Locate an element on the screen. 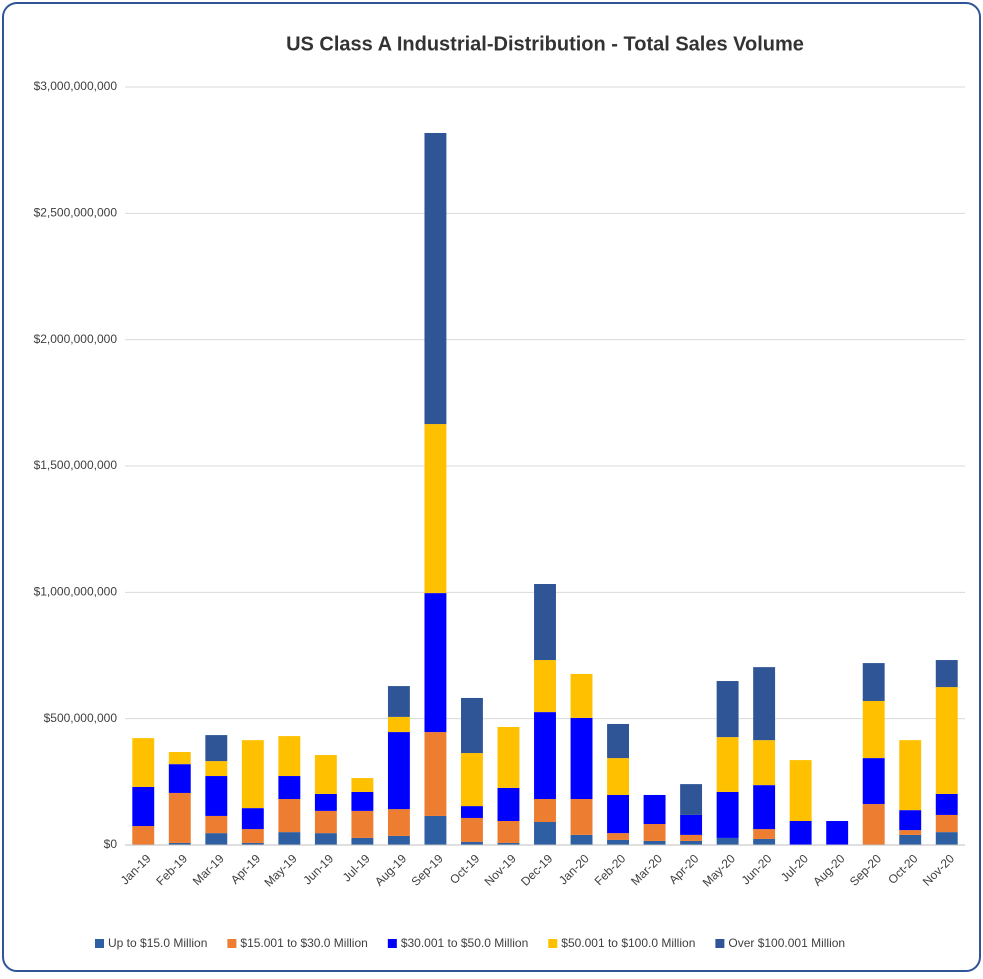 The width and height of the screenshot is (983, 979). y-tick-label: $1,500,000,000 is located at coordinates (76, 465).